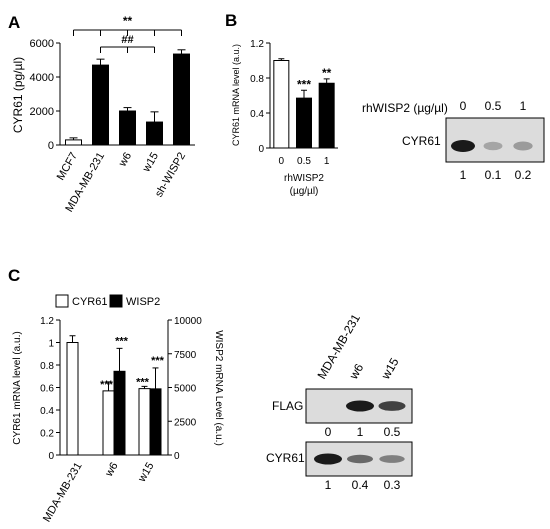 The width and height of the screenshot is (550, 529). What do you see at coordinates (463, 175) in the screenshot?
I see `blot-b-quant: 1` at bounding box center [463, 175].